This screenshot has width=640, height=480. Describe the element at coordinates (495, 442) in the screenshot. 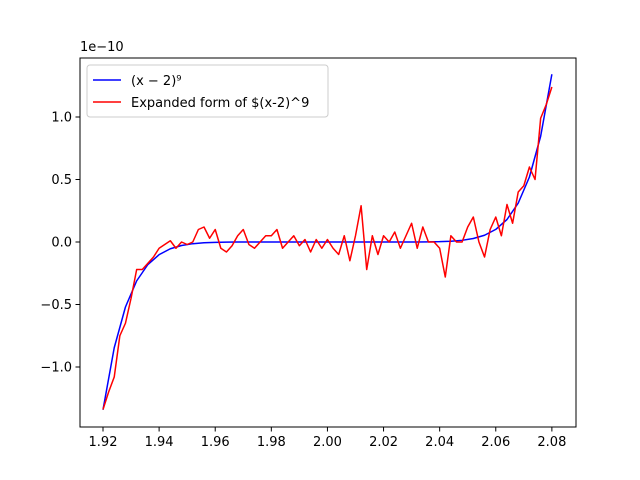

I see `x-tick-label: 2.06` at that location.